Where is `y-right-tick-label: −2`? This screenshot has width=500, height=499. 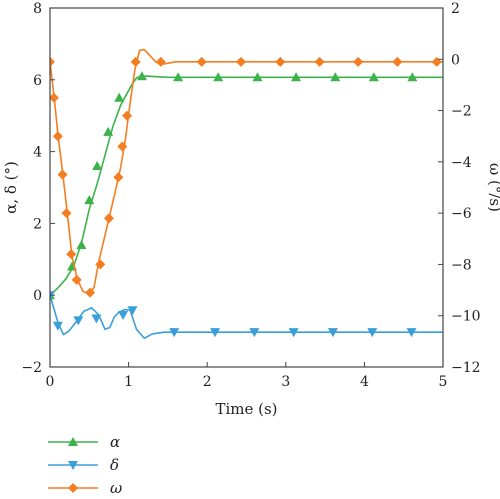
y-right-tick-label: −2 is located at coordinates (461, 112).